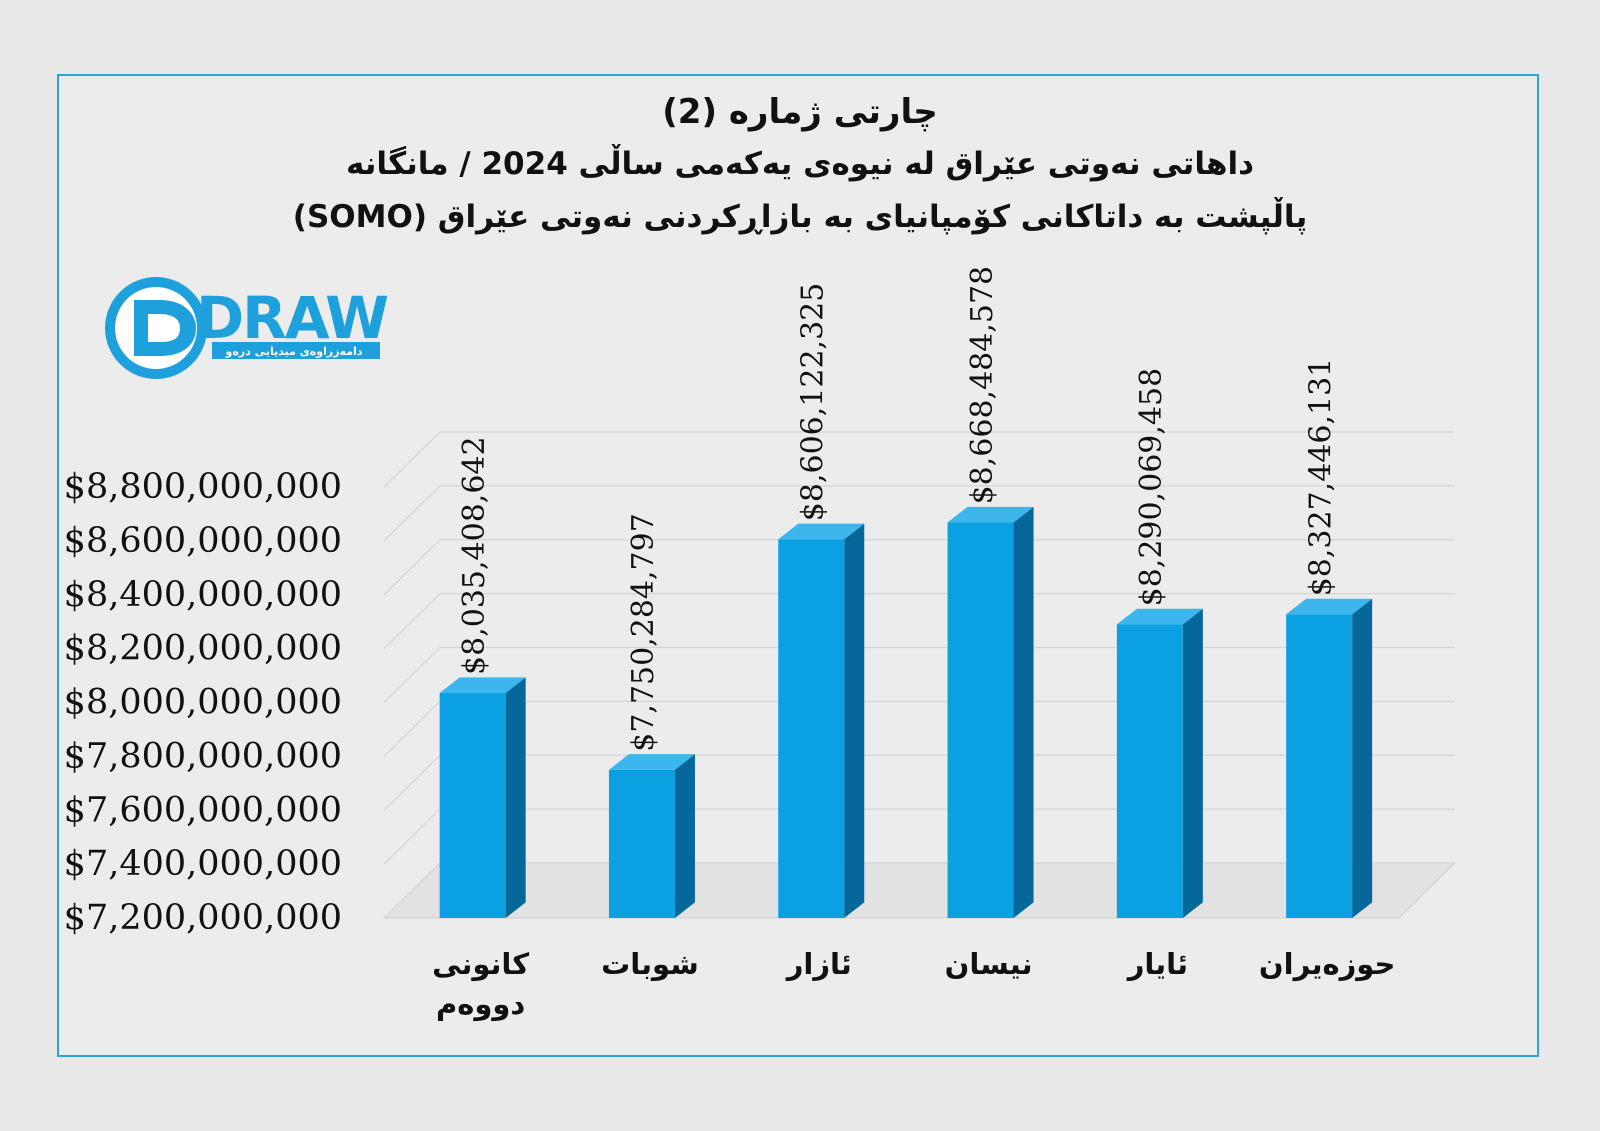 This screenshot has height=1131, width=1600. What do you see at coordinates (203, 918) in the screenshot?
I see `y-tick-label: $7,200,000,000` at bounding box center [203, 918].